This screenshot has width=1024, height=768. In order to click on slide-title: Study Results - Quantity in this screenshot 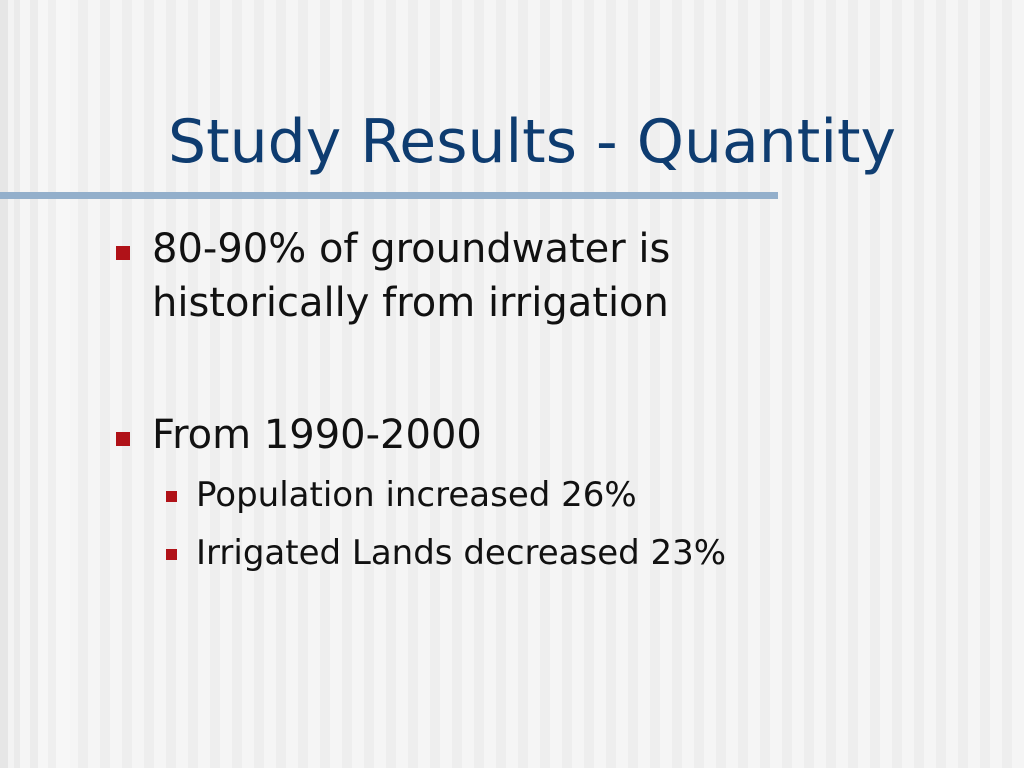, I will do `click(532, 142)`.